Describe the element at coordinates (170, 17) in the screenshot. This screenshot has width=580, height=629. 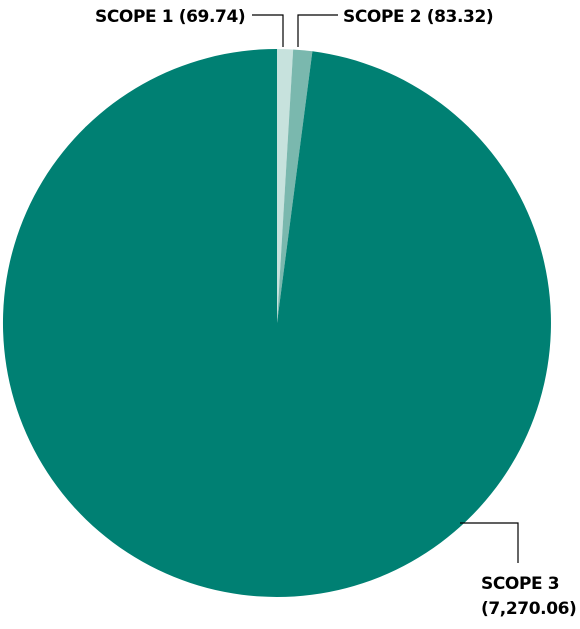
I see `slice-label-scope-1: SCOPE 1 (69.74)` at that location.